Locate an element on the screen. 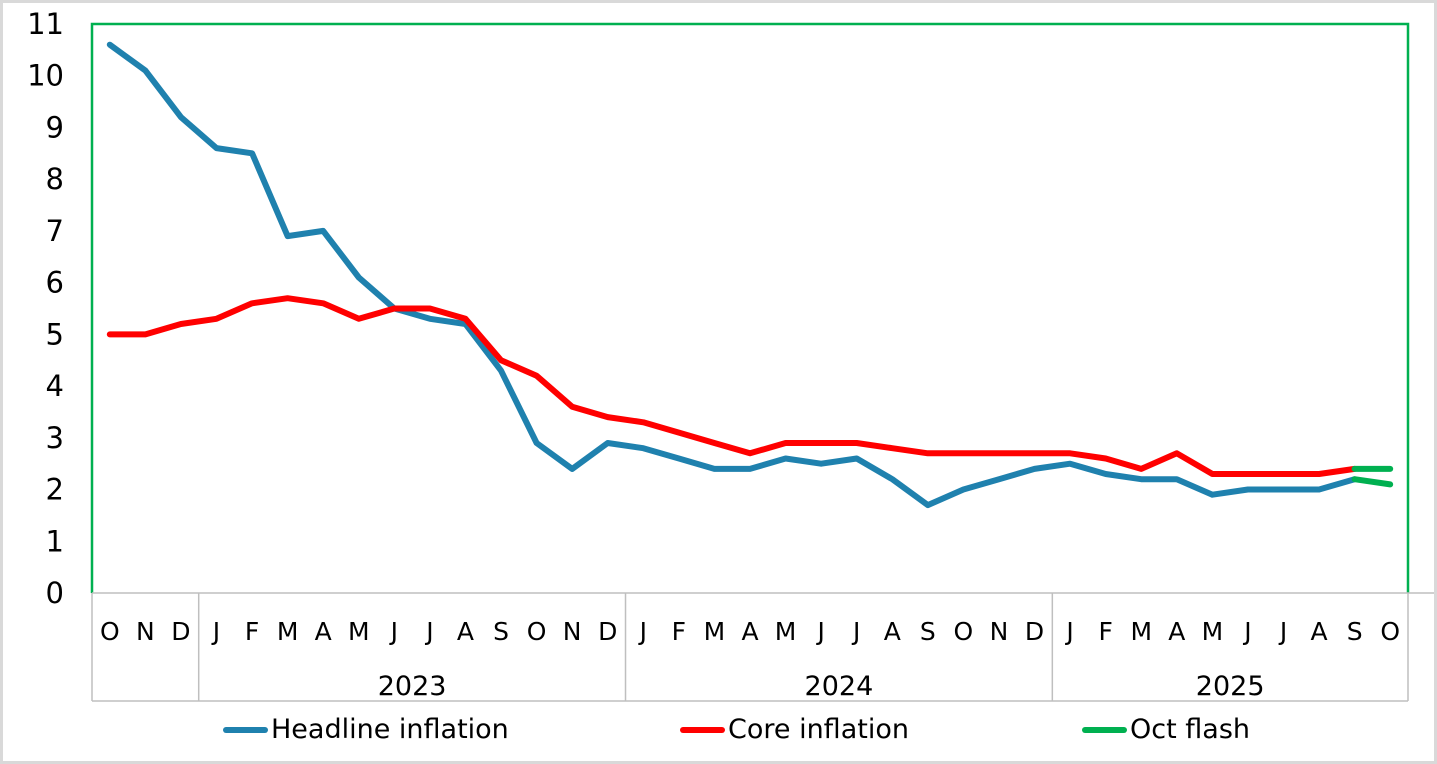  y-axis-tick-label: 8 is located at coordinates (55, 179).